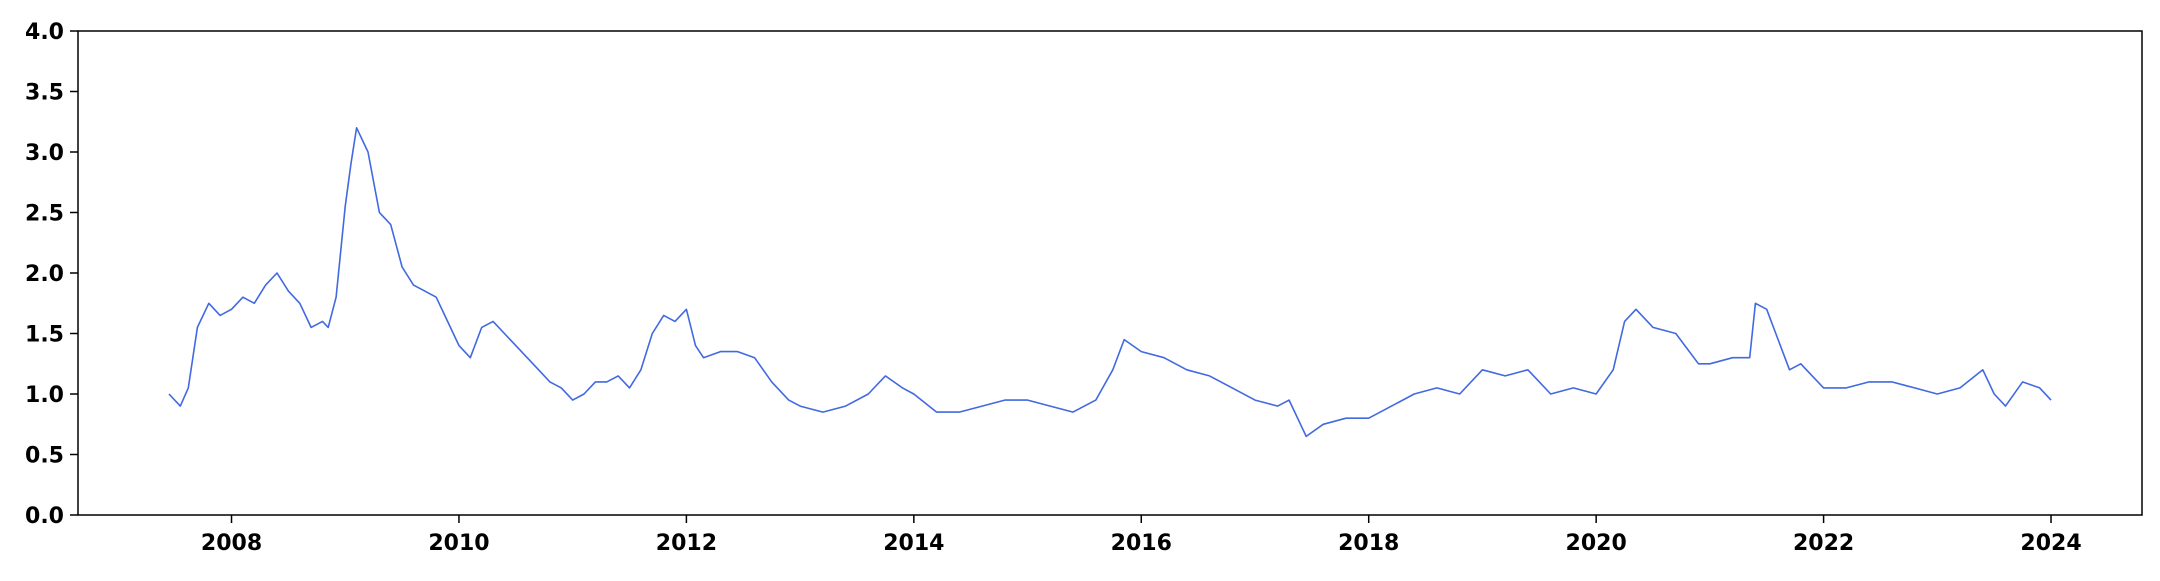 This screenshot has height=581, width=2160. I want to click on y-tick-label: 4.0, so click(44, 32).